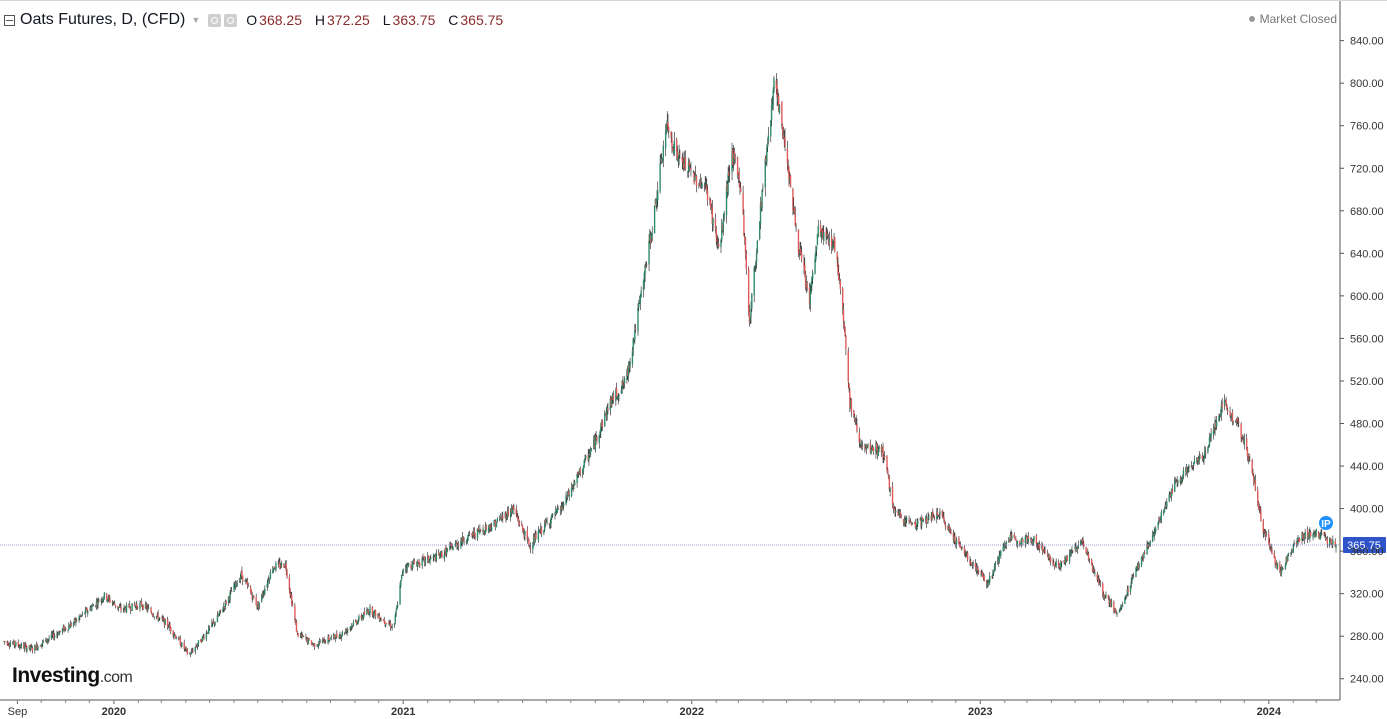  What do you see at coordinates (414, 20) in the screenshot?
I see `low-value: 363.75` at bounding box center [414, 20].